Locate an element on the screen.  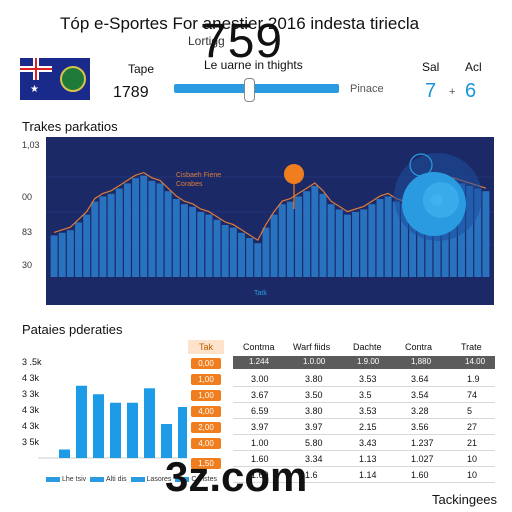
slider-label: Le uarne in thights is located at coordinates (253, 65).